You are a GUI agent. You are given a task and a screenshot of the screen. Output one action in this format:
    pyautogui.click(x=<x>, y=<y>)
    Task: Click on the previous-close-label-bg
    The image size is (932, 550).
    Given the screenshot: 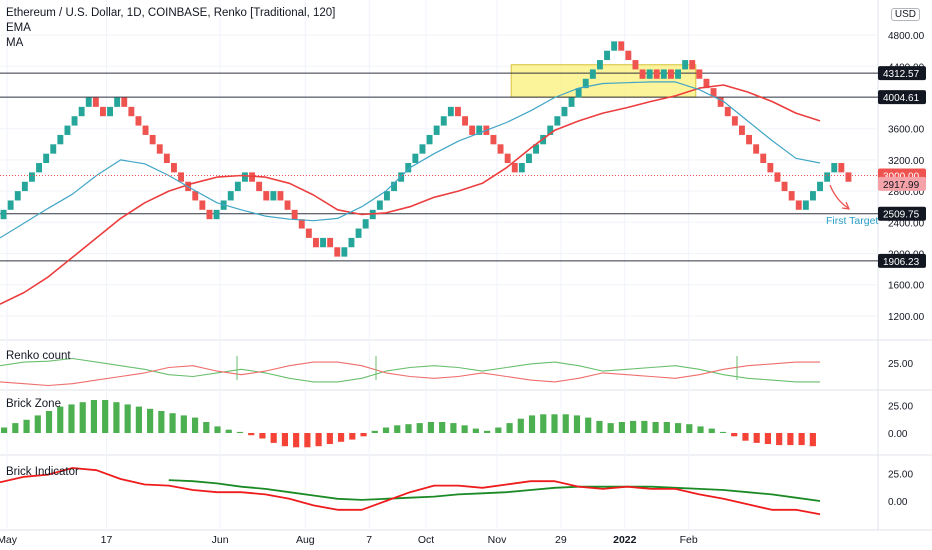 What is the action you would take?
    pyautogui.click(x=902, y=183)
    